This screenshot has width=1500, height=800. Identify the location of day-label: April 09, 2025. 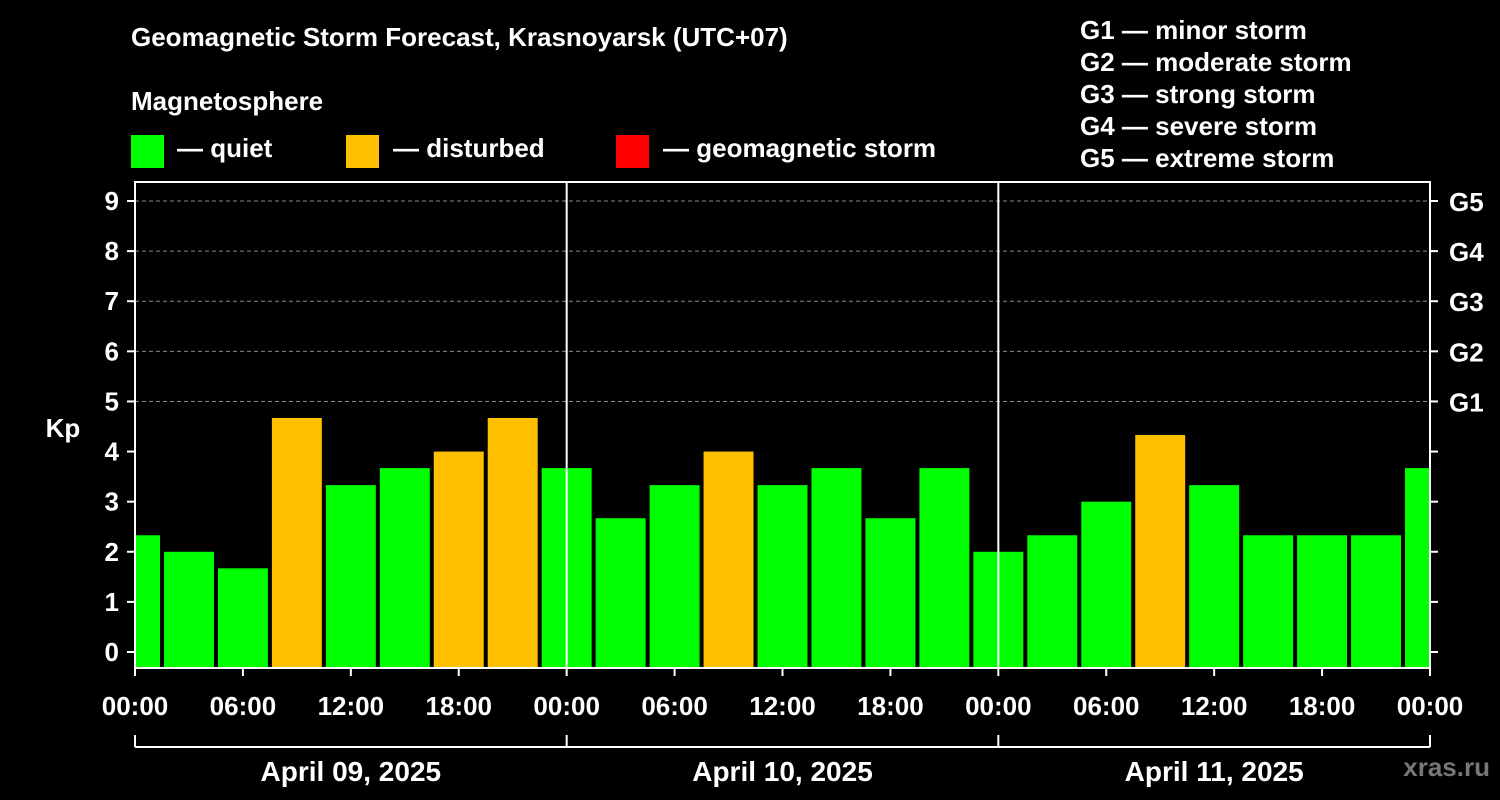
(351, 771).